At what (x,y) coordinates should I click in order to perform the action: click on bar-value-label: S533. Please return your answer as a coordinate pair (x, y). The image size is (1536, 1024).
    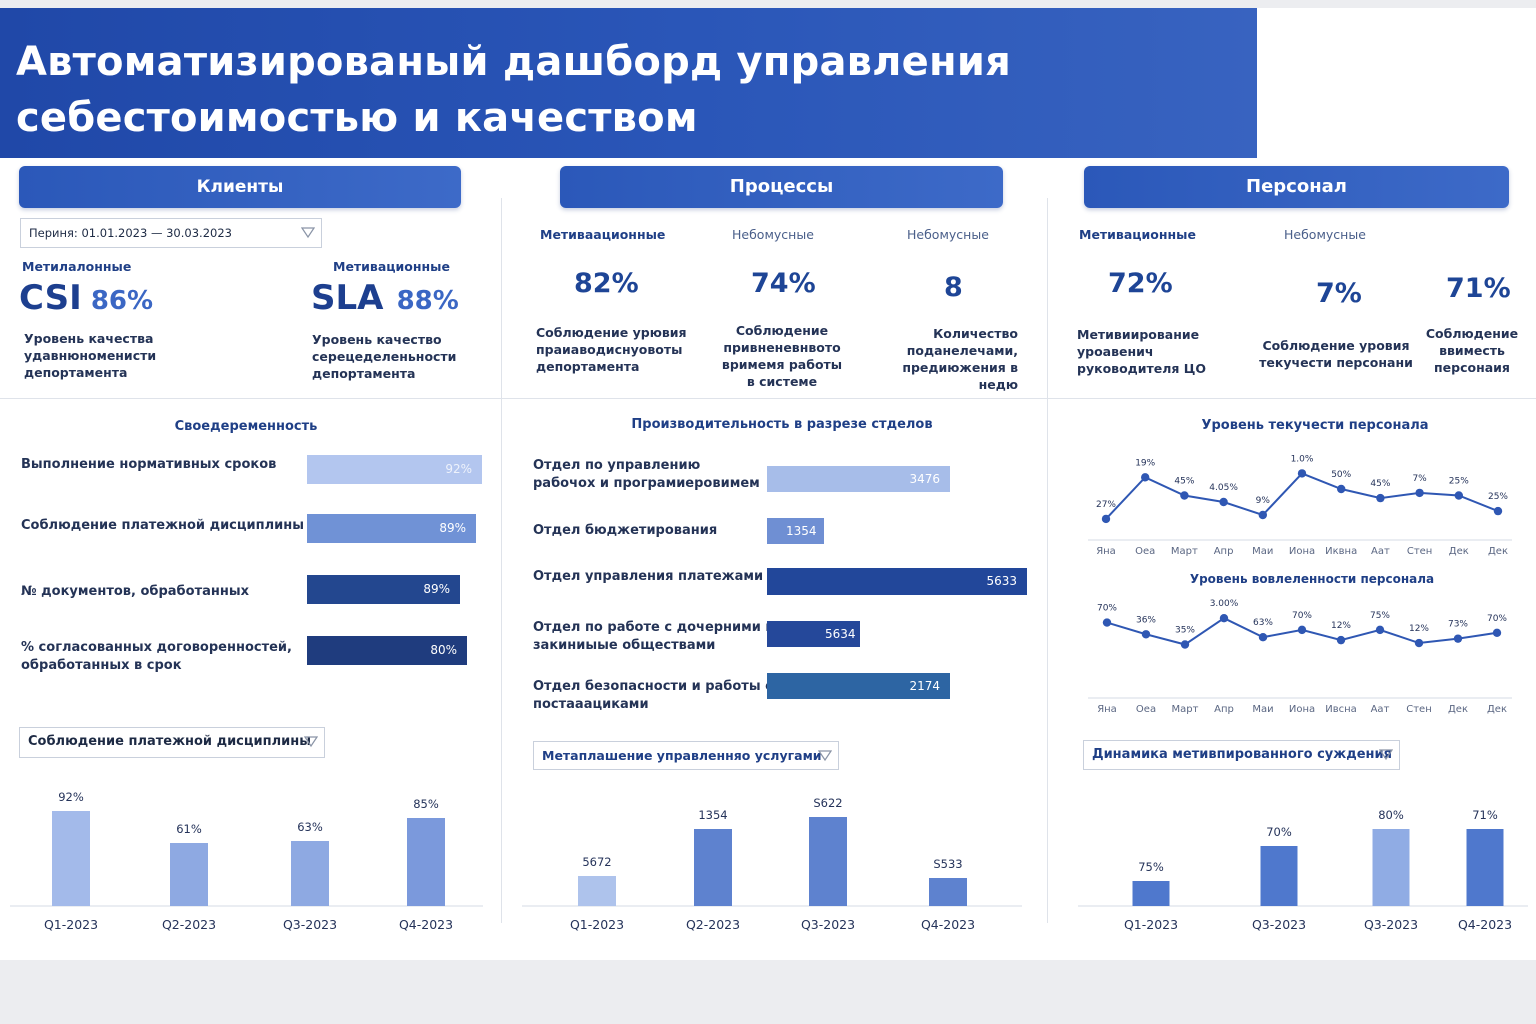
    Looking at the image, I should click on (947, 864).